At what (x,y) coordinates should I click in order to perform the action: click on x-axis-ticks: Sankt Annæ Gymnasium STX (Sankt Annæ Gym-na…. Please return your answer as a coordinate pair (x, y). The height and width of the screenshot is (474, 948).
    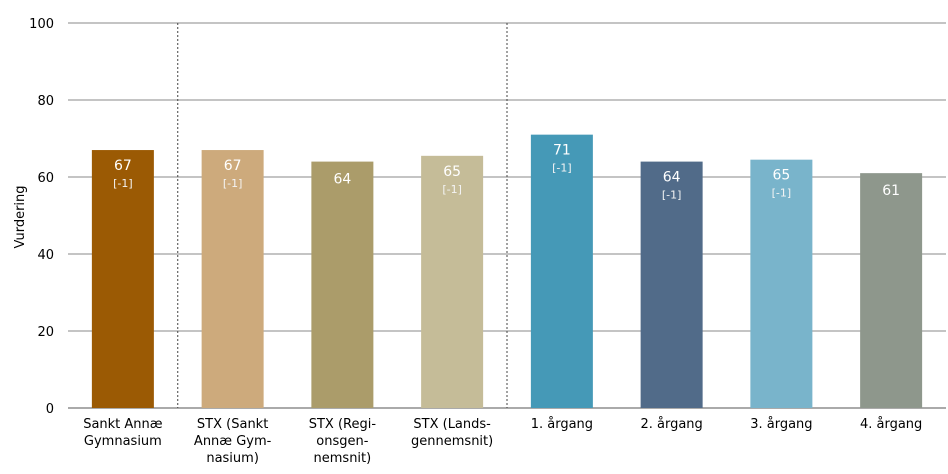
    Looking at the image, I should click on (502, 441).